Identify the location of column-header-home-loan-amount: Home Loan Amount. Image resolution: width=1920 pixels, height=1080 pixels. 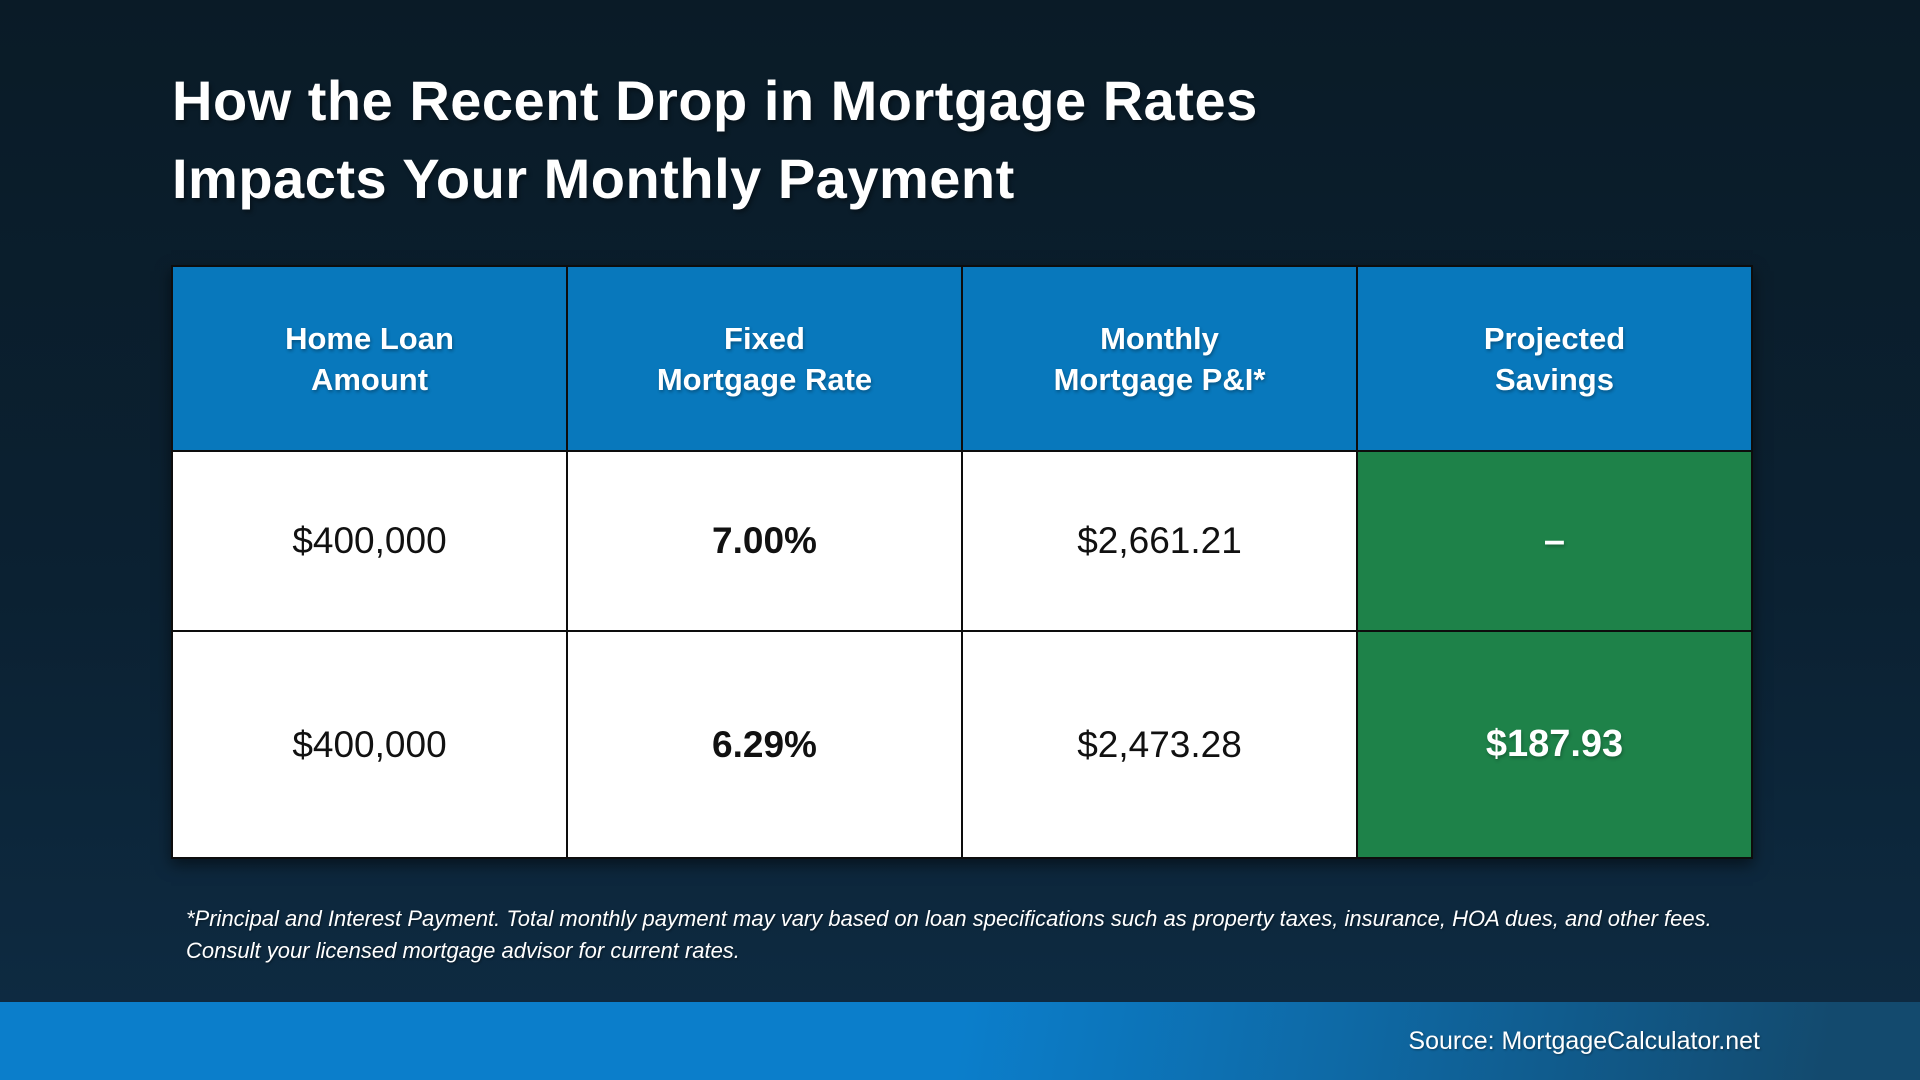
(369, 358).